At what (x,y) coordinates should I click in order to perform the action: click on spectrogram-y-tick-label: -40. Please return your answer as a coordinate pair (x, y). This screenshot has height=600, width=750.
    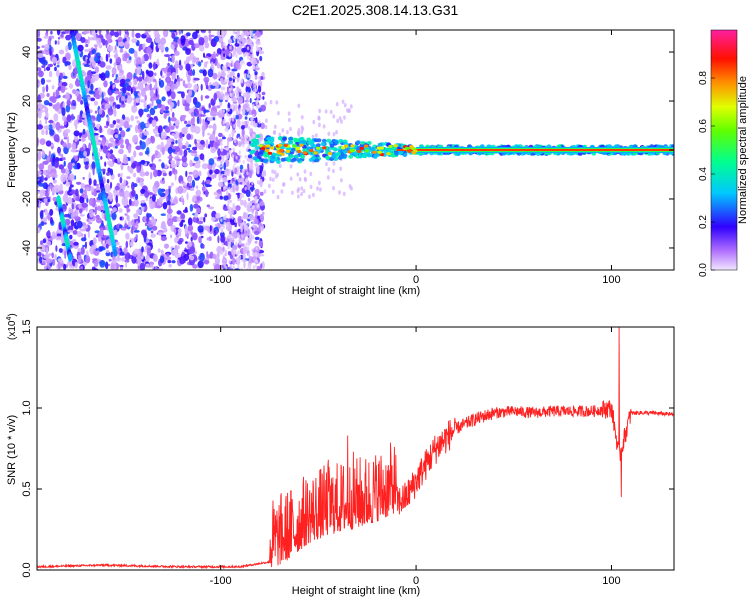
    Looking at the image, I should click on (27, 248).